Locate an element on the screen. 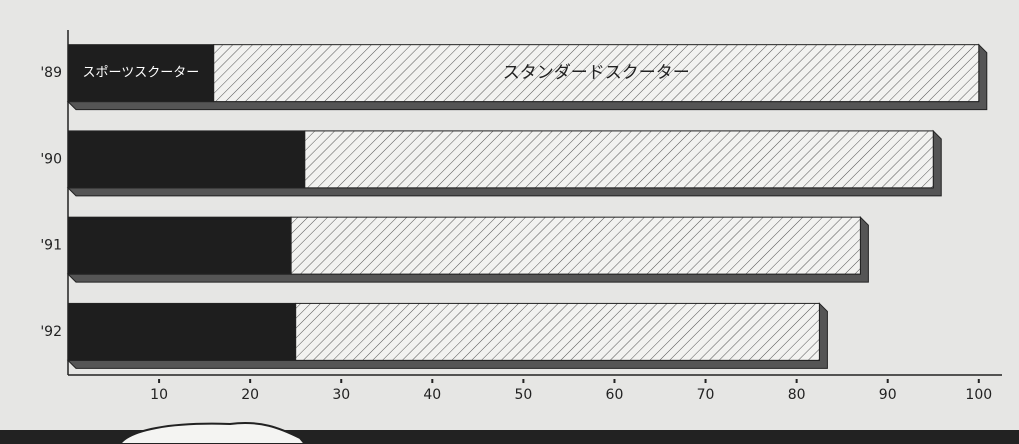 This screenshot has height=444, width=1019. x-tick-label: 80 is located at coordinates (797, 395).